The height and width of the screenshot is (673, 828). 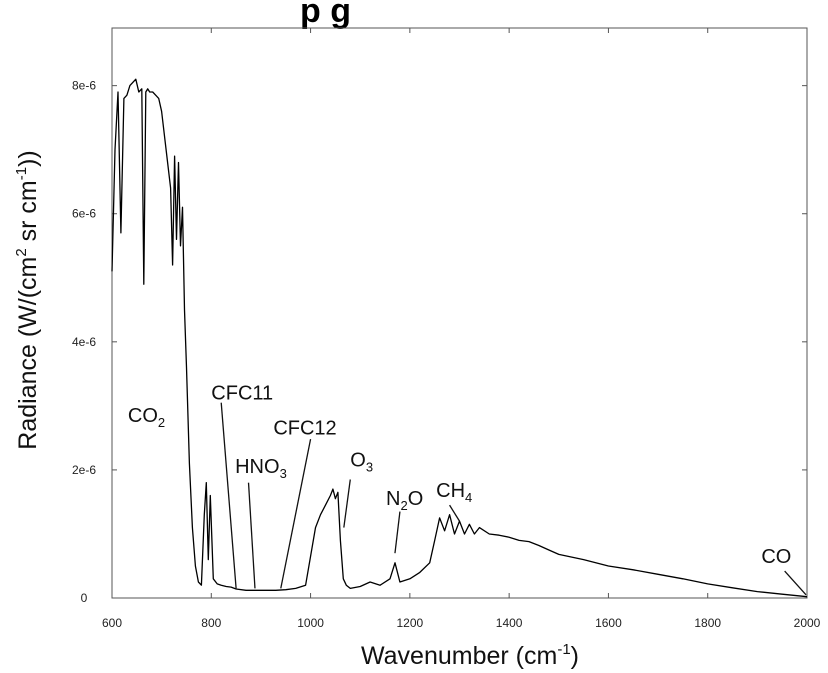 What do you see at coordinates (304, 429) in the screenshot?
I see `annotation-label: CFC12` at bounding box center [304, 429].